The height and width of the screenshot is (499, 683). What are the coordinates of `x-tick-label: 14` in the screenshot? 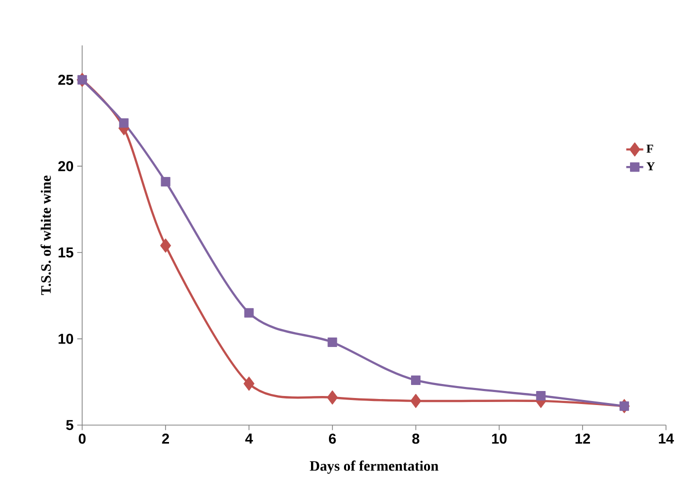 It's located at (666, 439).